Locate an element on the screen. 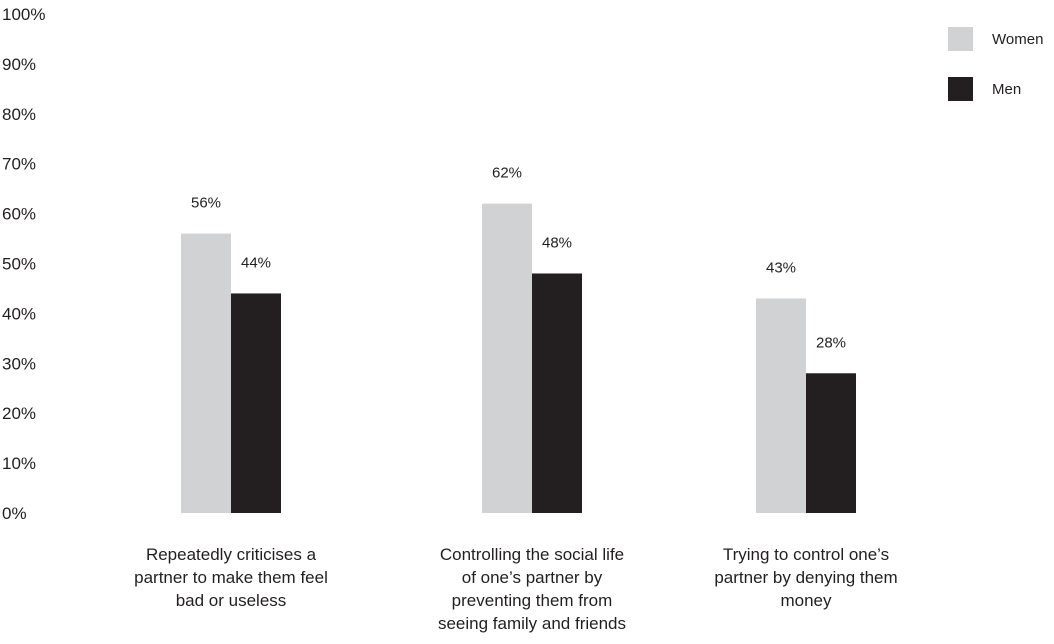 The image size is (1054, 644). legend-swatch-men is located at coordinates (960, 89).